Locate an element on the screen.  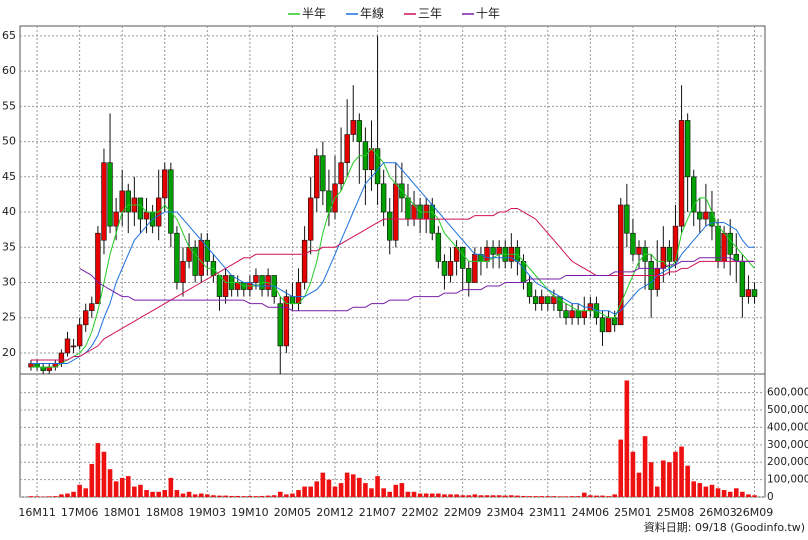
ma-line is located at coordinates (417, 284).